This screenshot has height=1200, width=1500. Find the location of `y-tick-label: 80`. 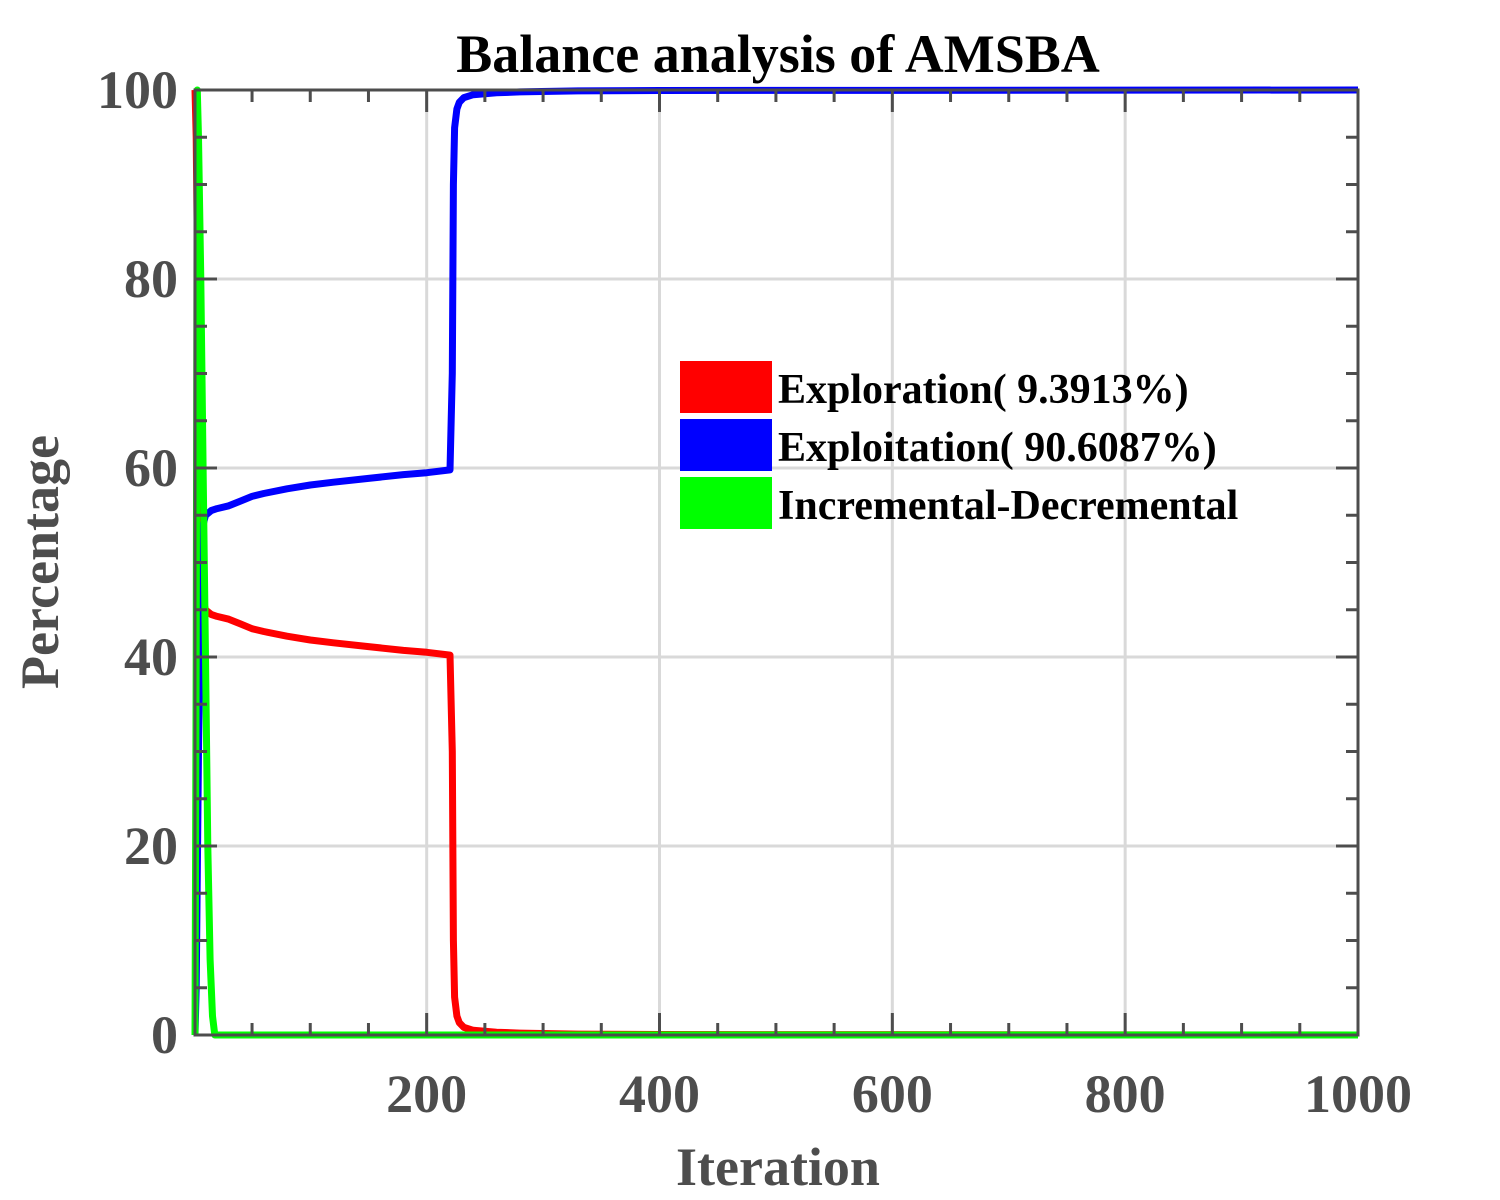

y-tick-label: 80 is located at coordinates (151, 279).